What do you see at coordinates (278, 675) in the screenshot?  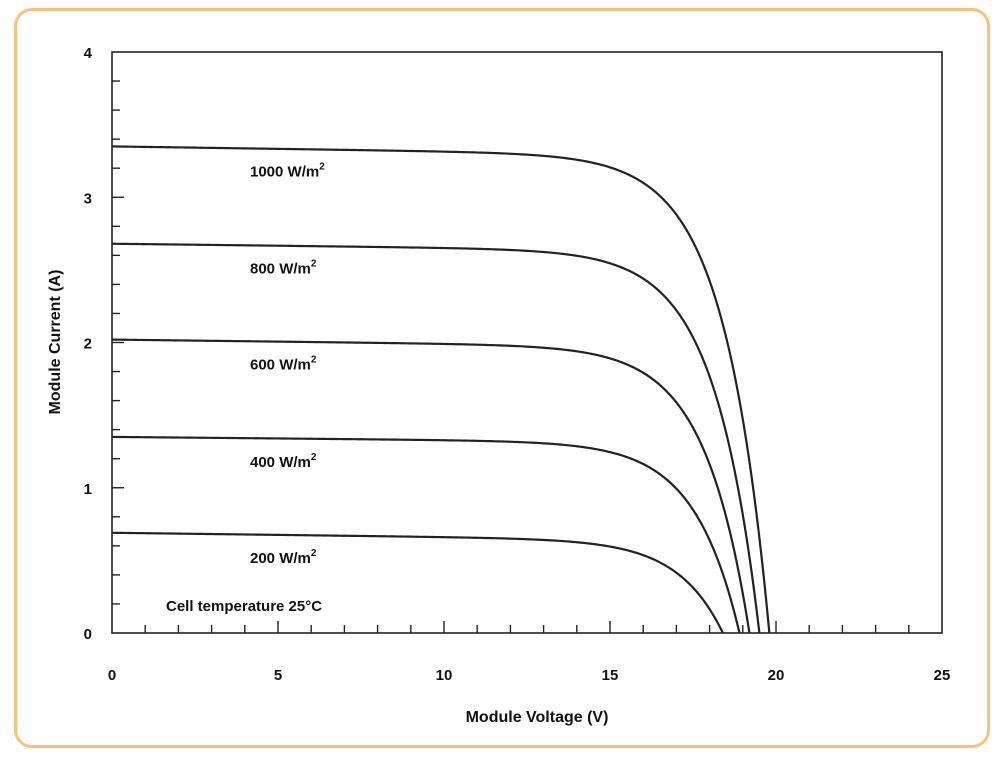 I see `x-tick-label: 5` at bounding box center [278, 675].